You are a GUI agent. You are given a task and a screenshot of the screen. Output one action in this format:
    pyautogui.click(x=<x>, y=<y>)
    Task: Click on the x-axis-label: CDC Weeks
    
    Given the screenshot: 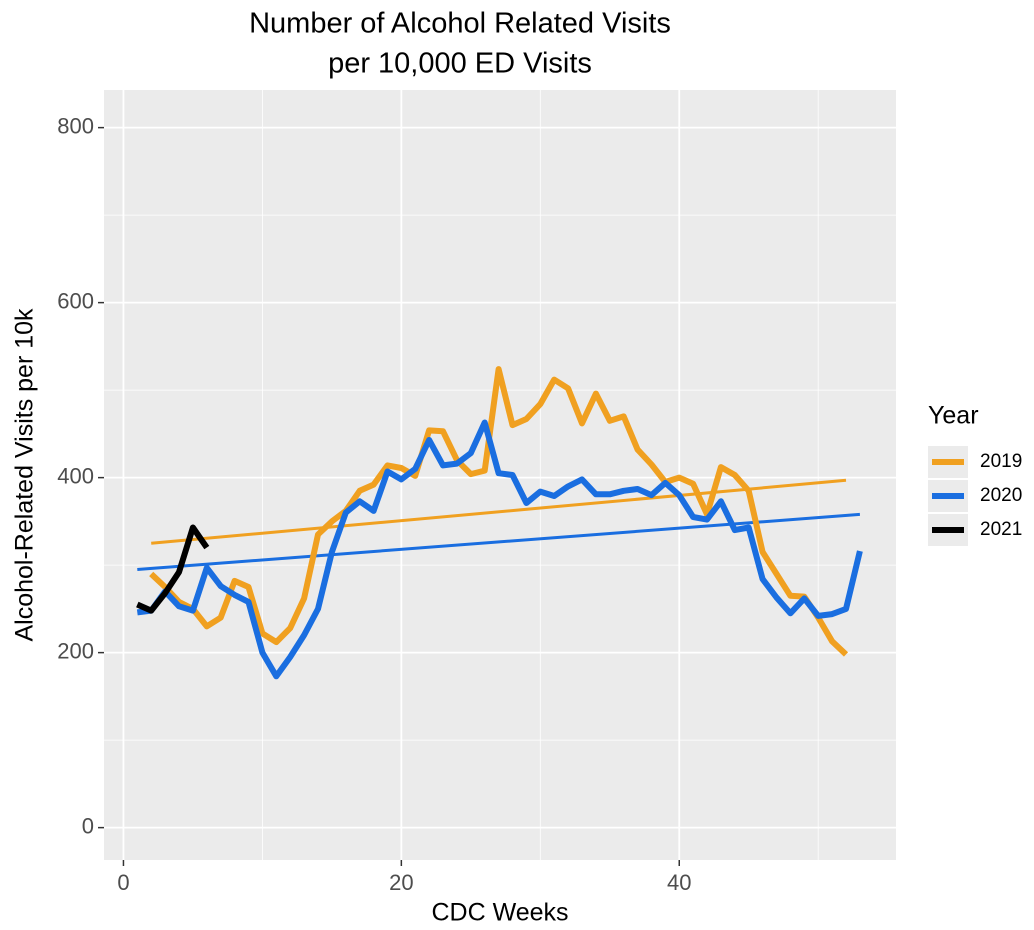 What is the action you would take?
    pyautogui.click(x=499, y=913)
    